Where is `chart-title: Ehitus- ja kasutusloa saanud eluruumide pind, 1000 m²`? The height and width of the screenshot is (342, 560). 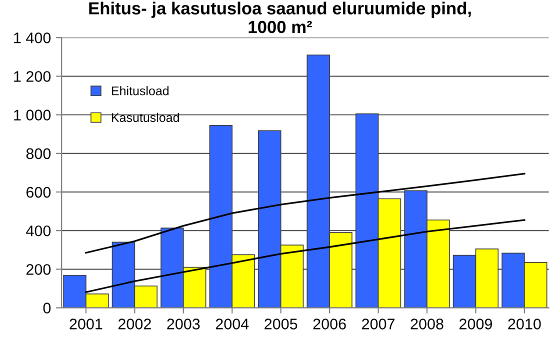 chart-title: Ehitus- ja kasutusloa saanud eluruumide pind, 1000 m² is located at coordinates (280, 18).